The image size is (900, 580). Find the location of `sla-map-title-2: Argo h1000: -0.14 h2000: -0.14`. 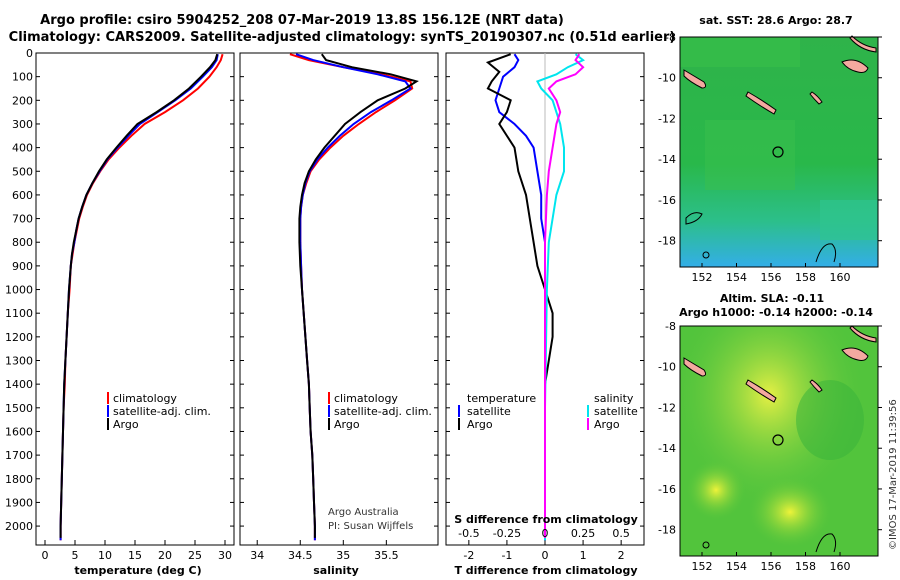

sla-map-title-2: Argo h1000: -0.14 h2000: -0.14 is located at coordinates (776, 312).